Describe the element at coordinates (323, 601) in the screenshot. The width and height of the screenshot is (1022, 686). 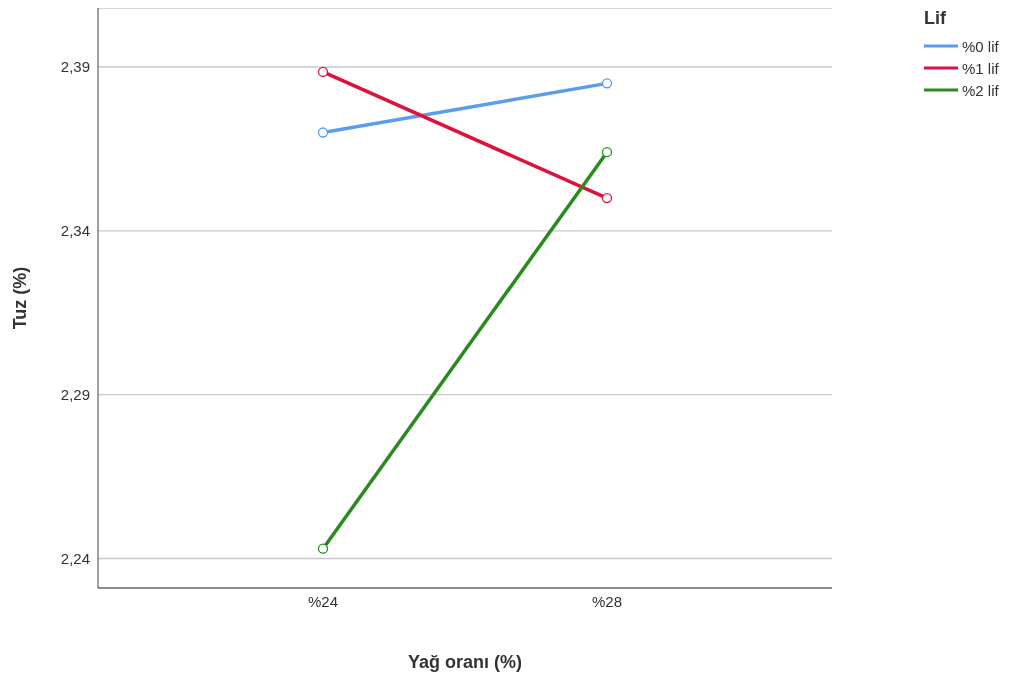
I see `x-tick-label: %24` at that location.